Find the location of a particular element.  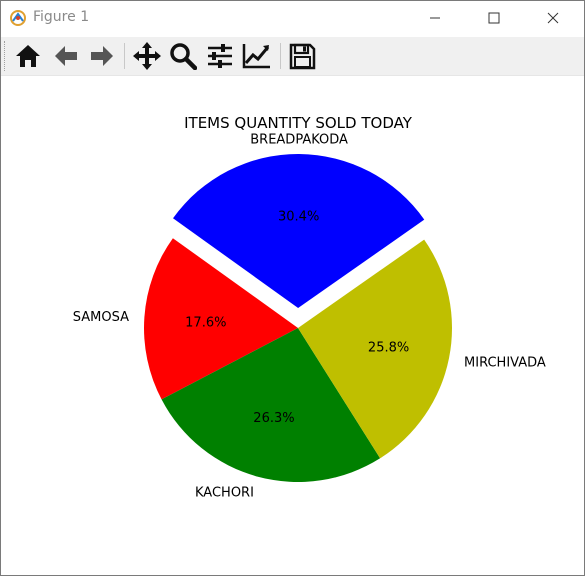

maximize-icon is located at coordinates (494, 18).